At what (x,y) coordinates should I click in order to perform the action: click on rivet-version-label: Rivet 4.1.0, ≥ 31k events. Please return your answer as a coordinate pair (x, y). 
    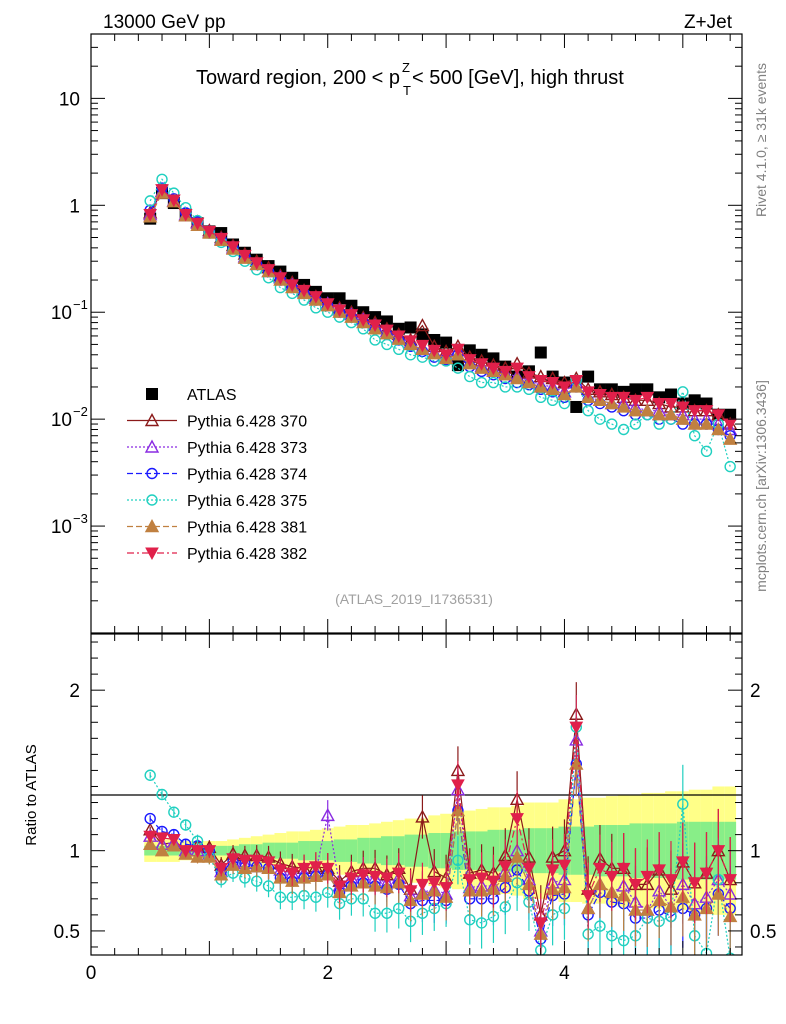
    Looking at the image, I should click on (761, 140).